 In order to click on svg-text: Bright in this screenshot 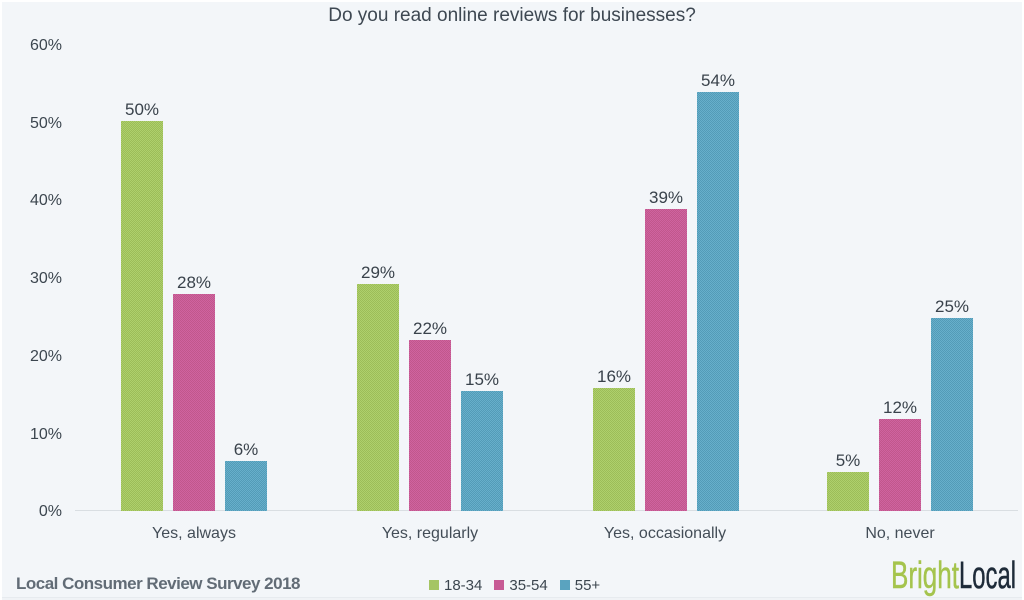, I will do `click(925, 576)`.